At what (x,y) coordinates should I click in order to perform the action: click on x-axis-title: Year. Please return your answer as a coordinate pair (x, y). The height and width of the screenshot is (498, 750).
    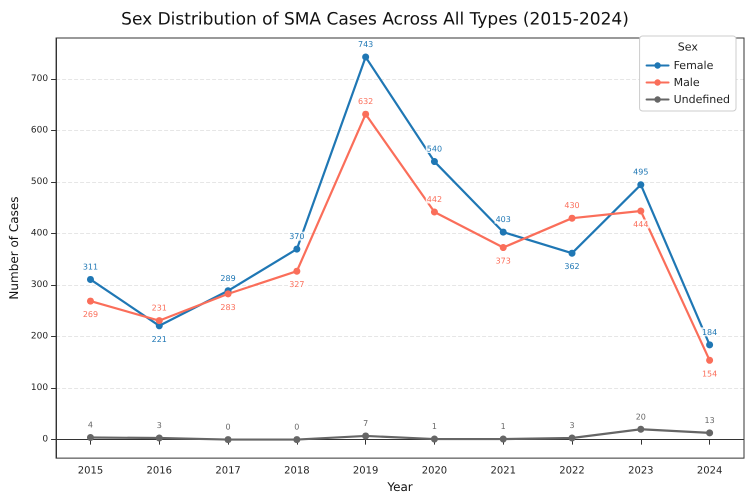
    Looking at the image, I should click on (399, 487).